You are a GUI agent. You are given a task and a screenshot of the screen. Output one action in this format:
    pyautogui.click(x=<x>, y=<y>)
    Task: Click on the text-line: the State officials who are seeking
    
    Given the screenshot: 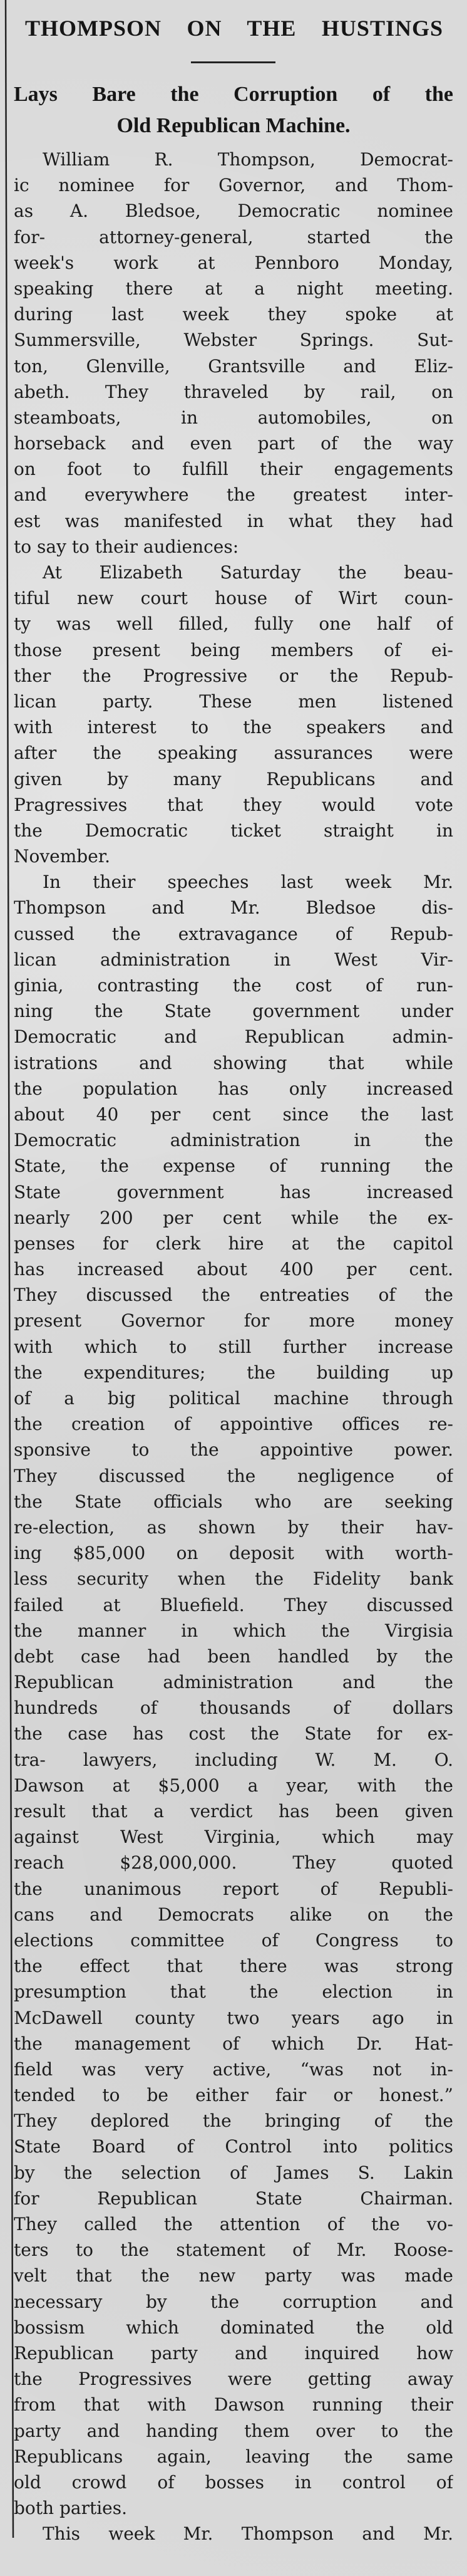 What is the action you would take?
    pyautogui.click(x=233, y=1501)
    